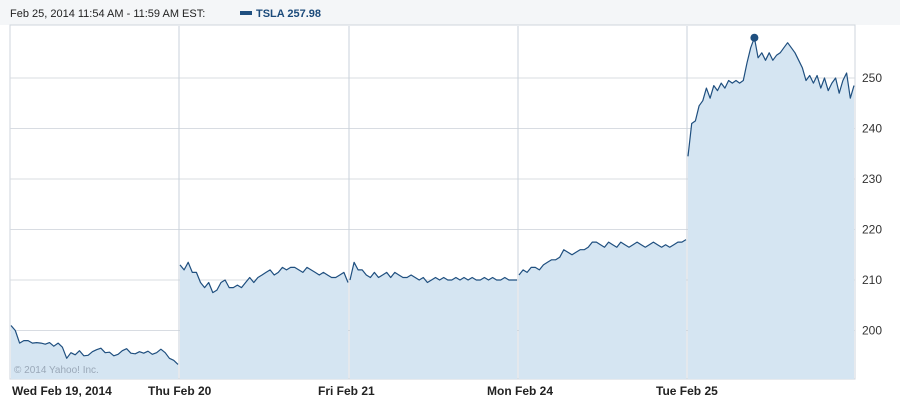  I want to click on header-range-text: Feb 25, 2014 11:54 AM - 11:59 AM EST:, so click(107, 14).